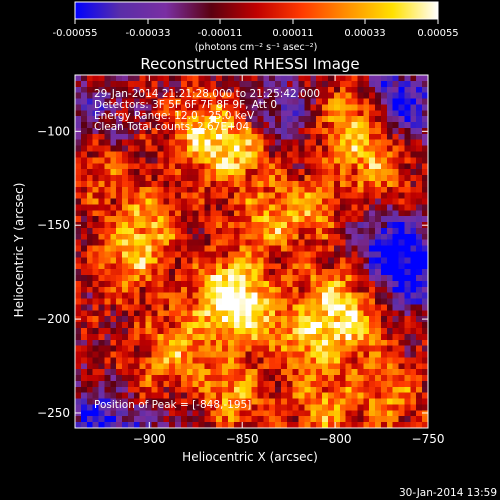 This screenshot has height=500, width=500. What do you see at coordinates (53, 319) in the screenshot?
I see `y-tick-label: −200` at bounding box center [53, 319].